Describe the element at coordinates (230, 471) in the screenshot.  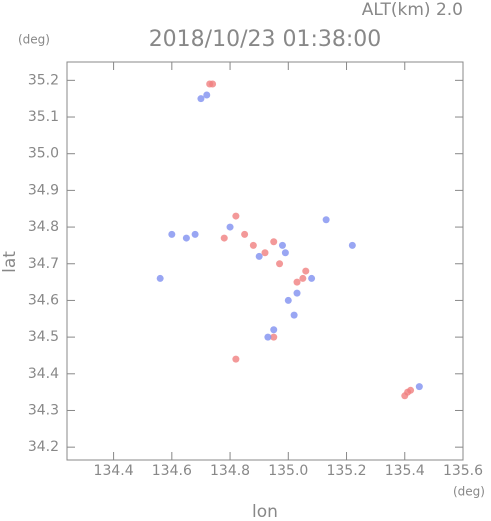
I see `x-tick-label: 134.8` at that location.